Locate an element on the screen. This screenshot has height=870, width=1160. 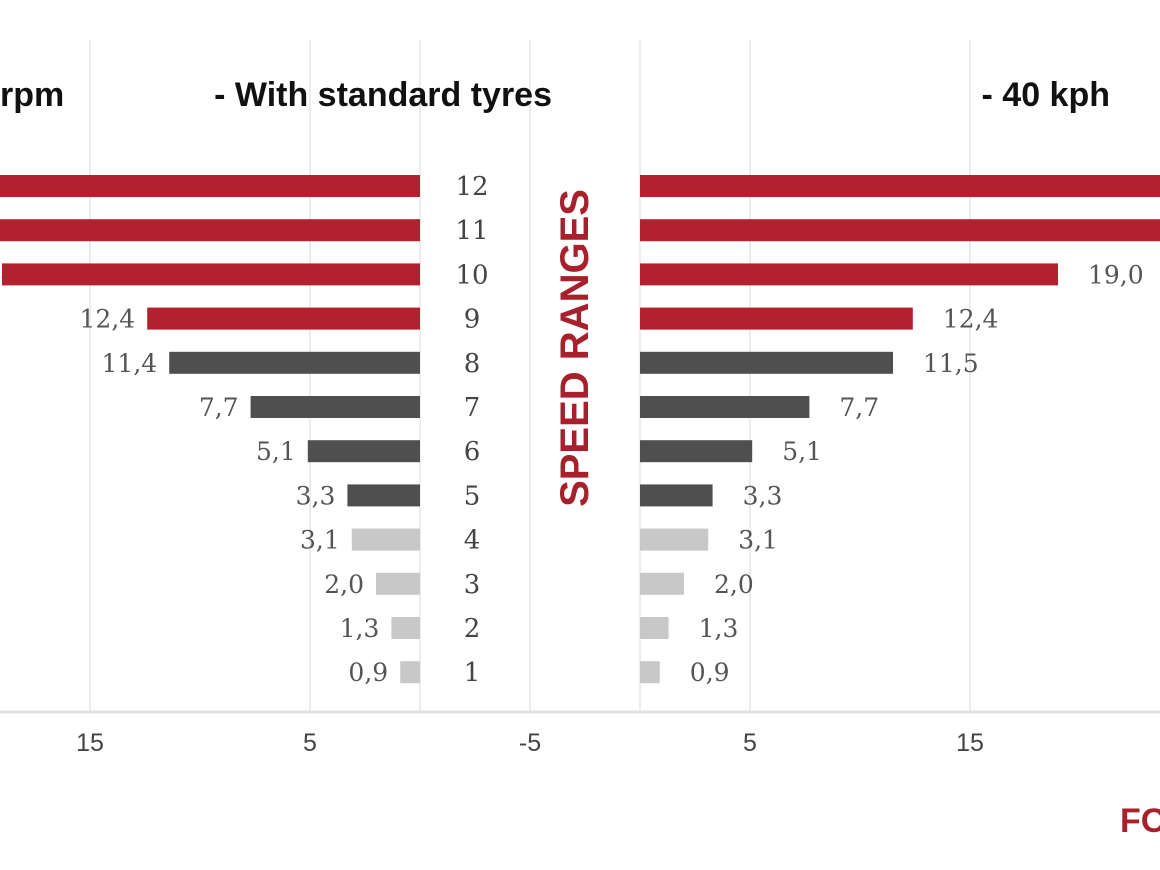
gear-label: 8 is located at coordinates (472, 364).